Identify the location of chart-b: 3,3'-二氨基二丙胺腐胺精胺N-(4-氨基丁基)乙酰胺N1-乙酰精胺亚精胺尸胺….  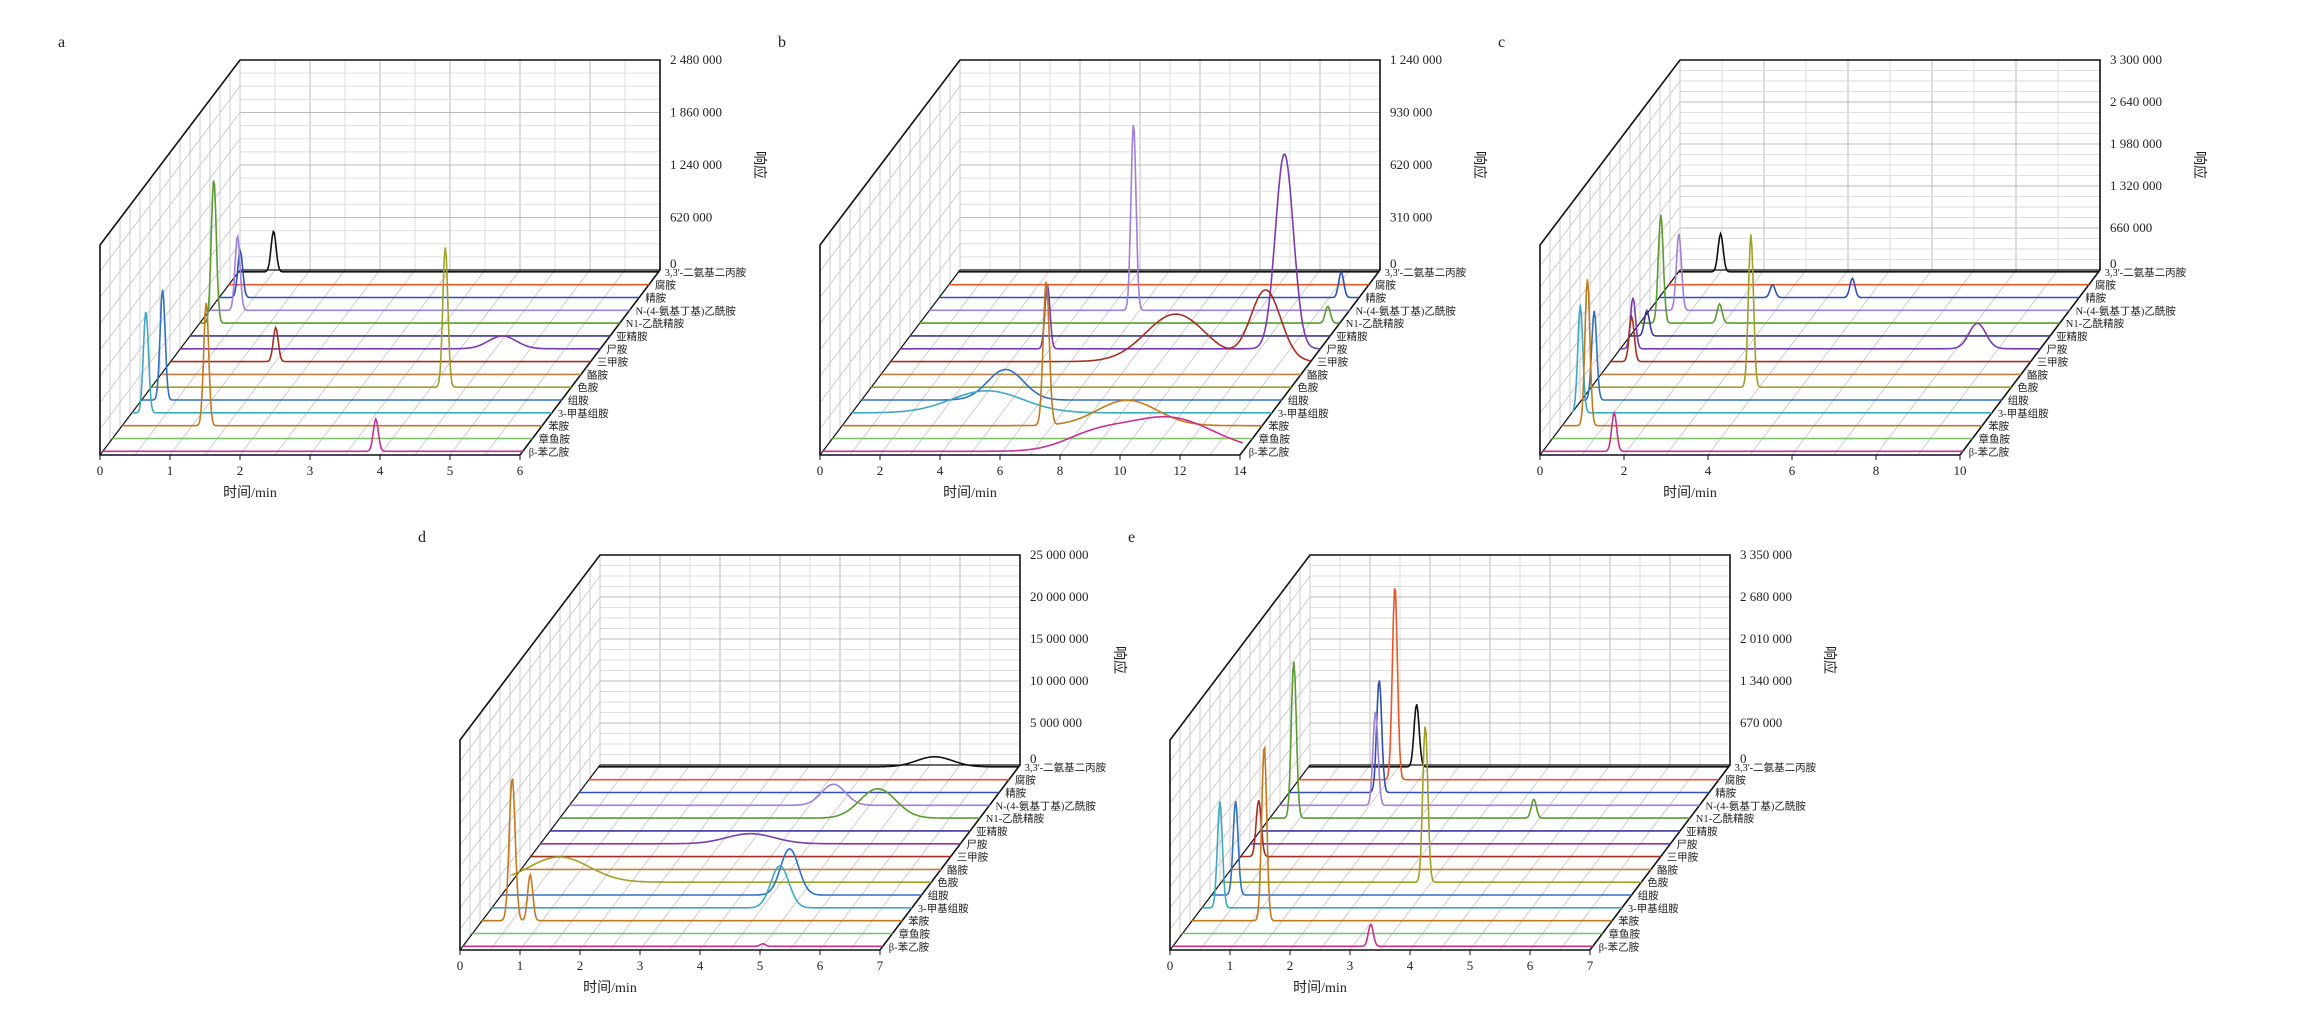
(1133, 267).